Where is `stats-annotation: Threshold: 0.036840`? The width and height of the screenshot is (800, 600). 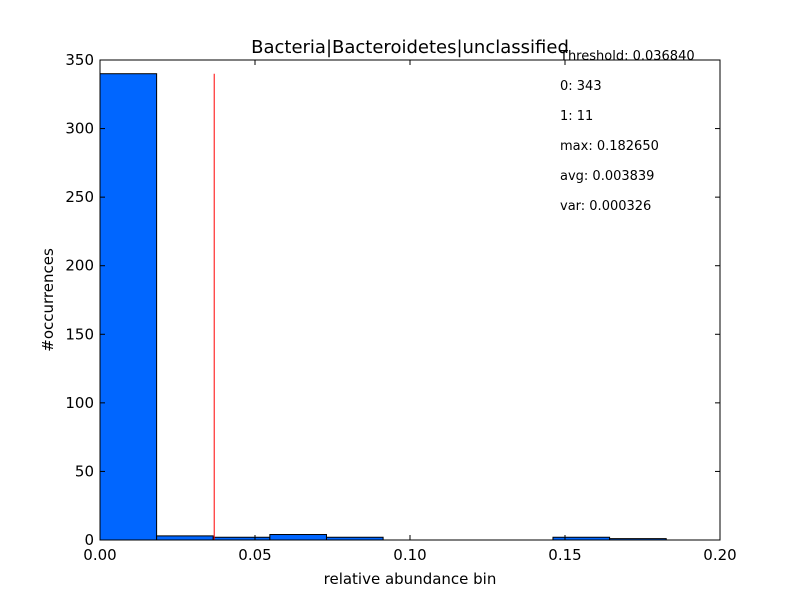
stats-annotation: Threshold: 0.036840 is located at coordinates (627, 56).